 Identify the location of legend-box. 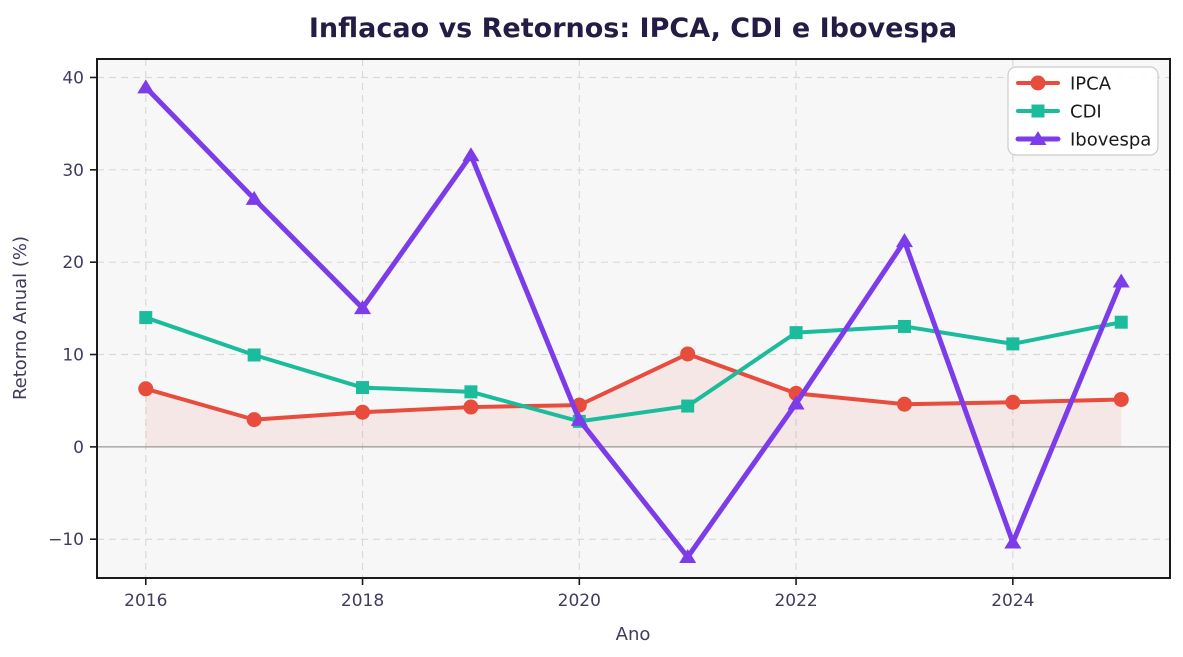
(1083, 111).